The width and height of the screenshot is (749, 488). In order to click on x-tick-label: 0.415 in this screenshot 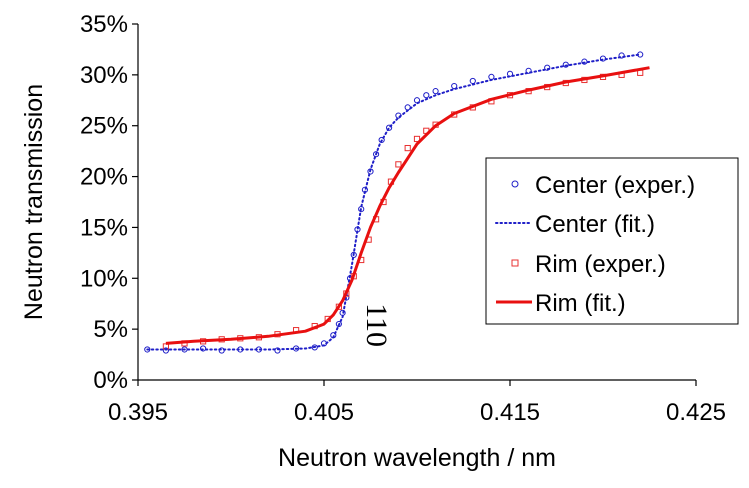, I will do `click(510, 412)`.